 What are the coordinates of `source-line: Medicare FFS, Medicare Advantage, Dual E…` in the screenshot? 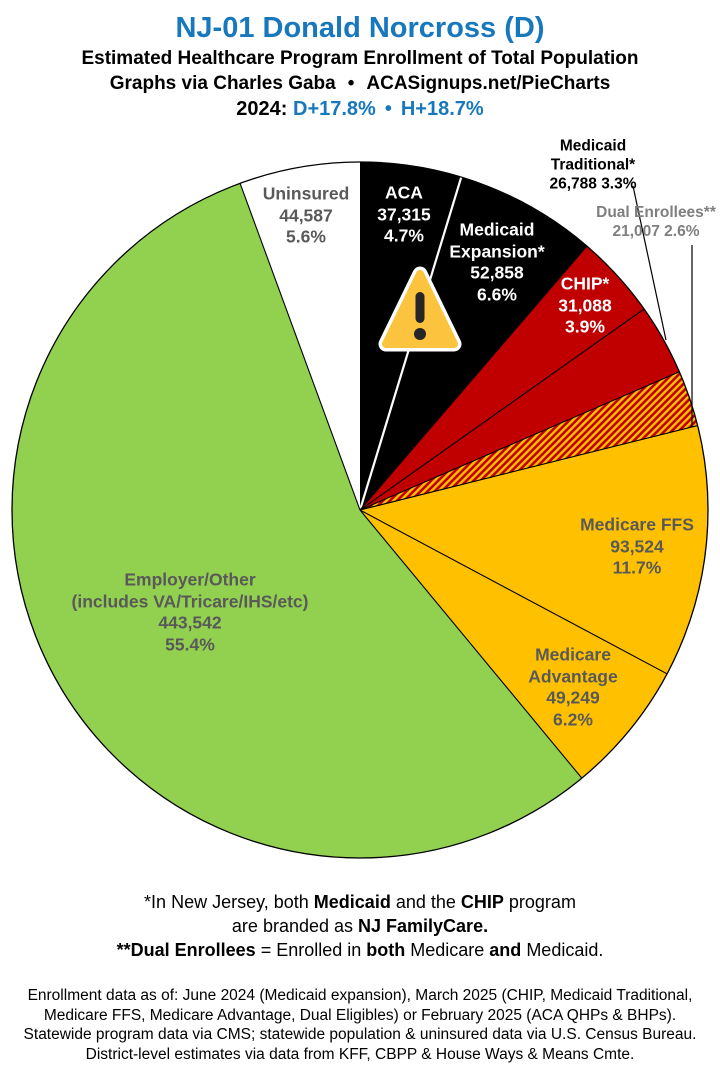 It's located at (360, 1015).